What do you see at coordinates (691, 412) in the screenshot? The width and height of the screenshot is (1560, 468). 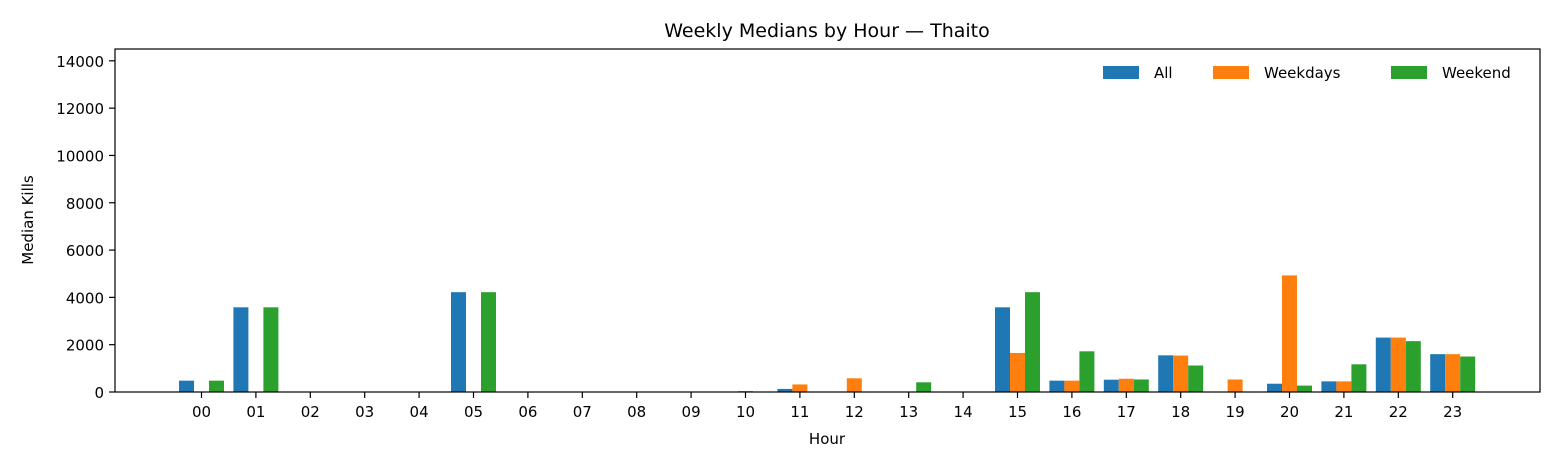 I see `x-tick-label: 09` at bounding box center [691, 412].